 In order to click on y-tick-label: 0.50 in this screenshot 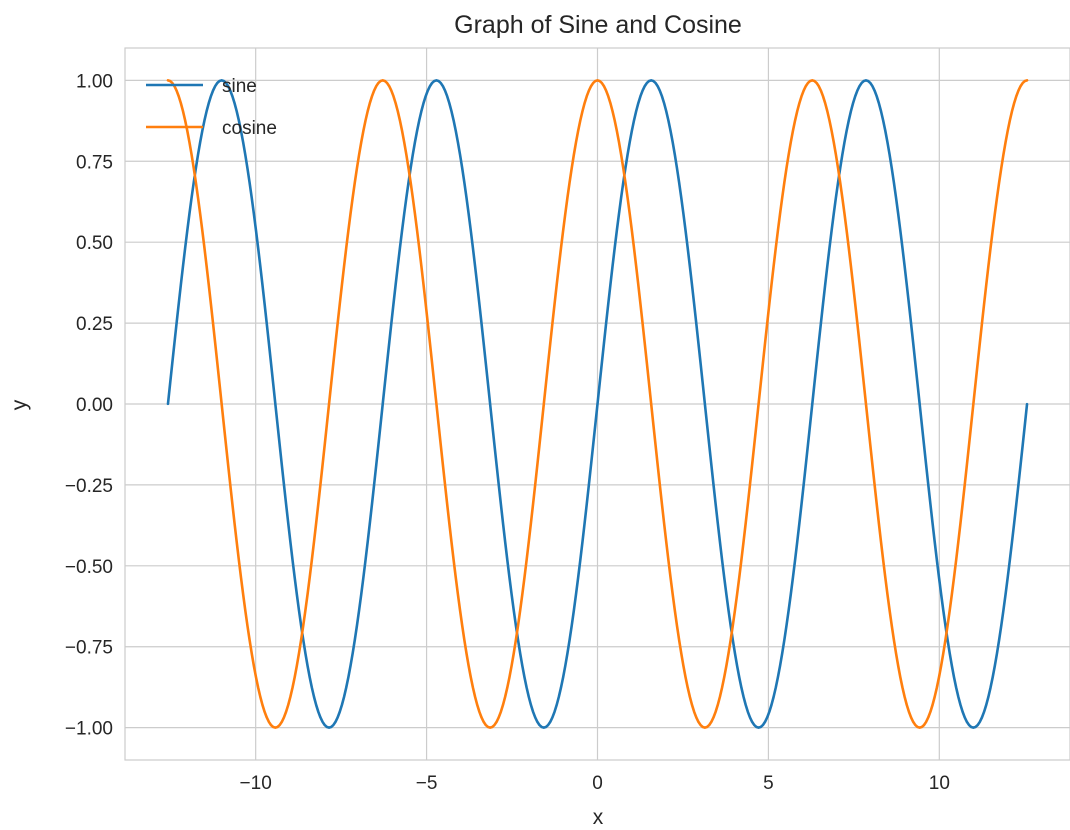, I will do `click(94, 243)`.